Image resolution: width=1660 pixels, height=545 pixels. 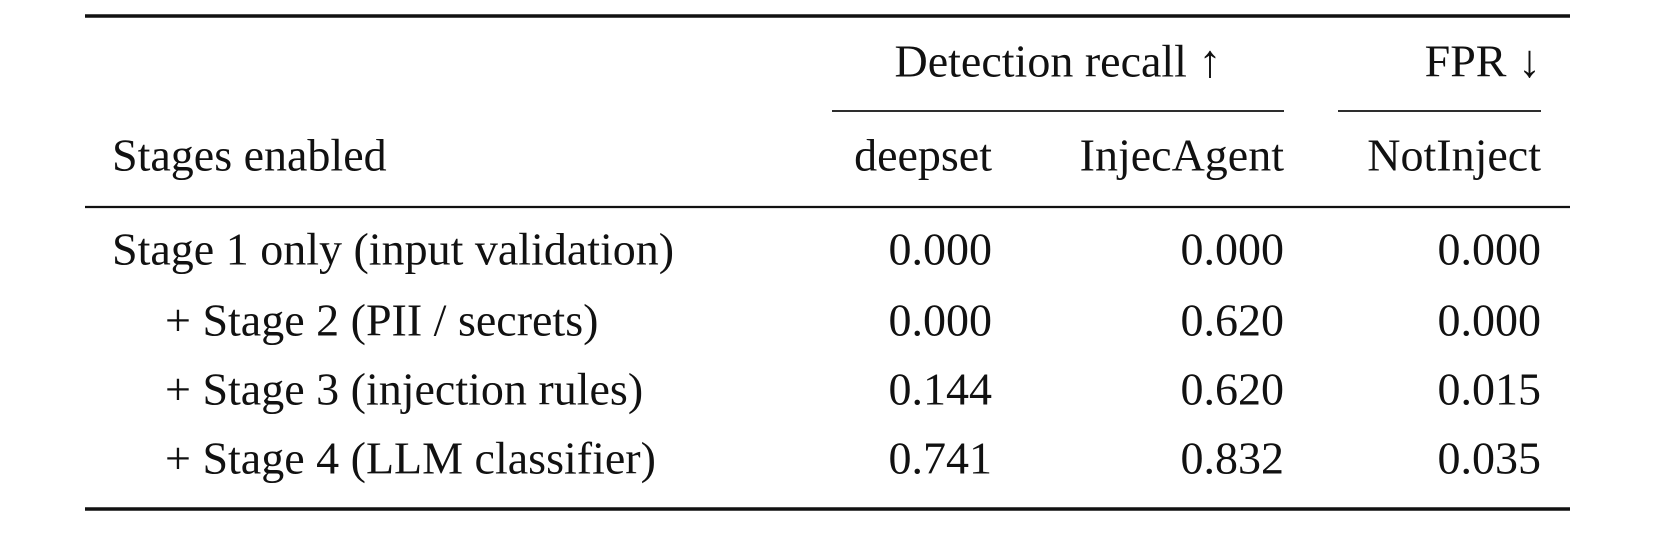 What do you see at coordinates (1182, 155) in the screenshot?
I see `column-header: InjecAgent` at bounding box center [1182, 155].